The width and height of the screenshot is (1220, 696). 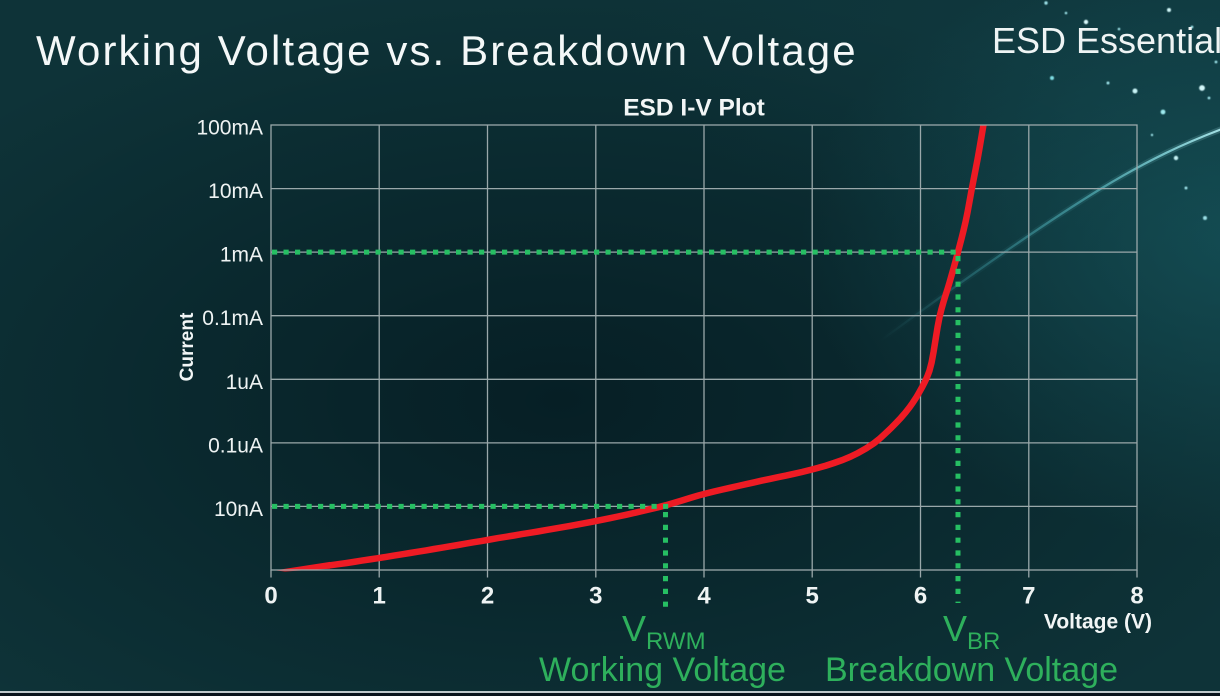 I want to click on svg-text: Current, so click(x=187, y=346).